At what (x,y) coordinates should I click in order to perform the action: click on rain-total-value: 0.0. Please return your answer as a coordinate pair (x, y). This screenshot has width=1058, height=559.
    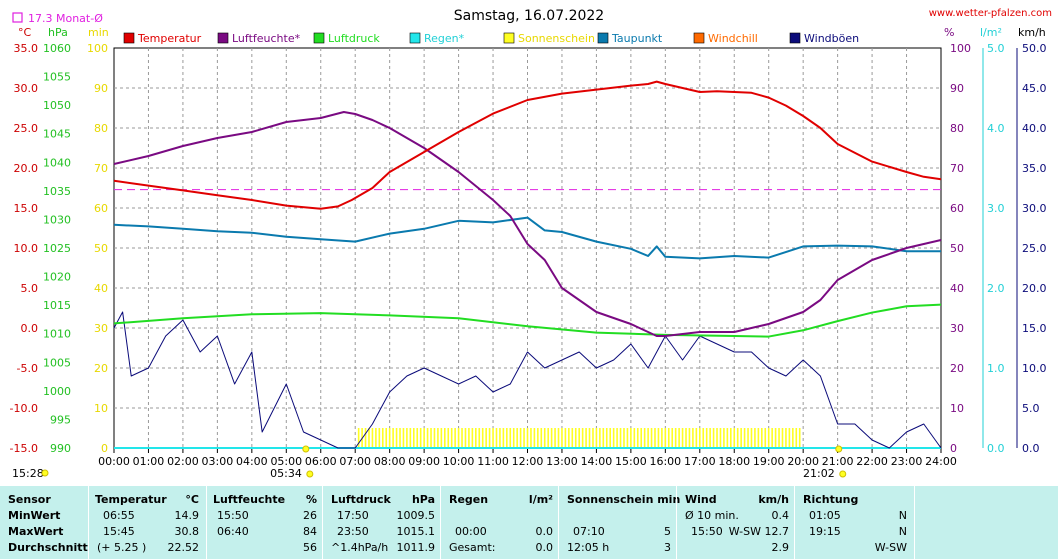
    Looking at the image, I should click on (544, 547).